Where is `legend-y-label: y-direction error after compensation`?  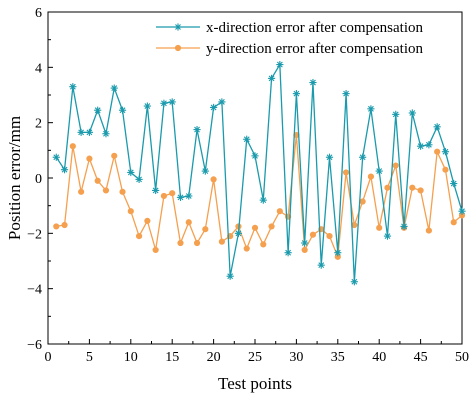
legend-y-label: y-direction error after compensation is located at coordinates (314, 49).